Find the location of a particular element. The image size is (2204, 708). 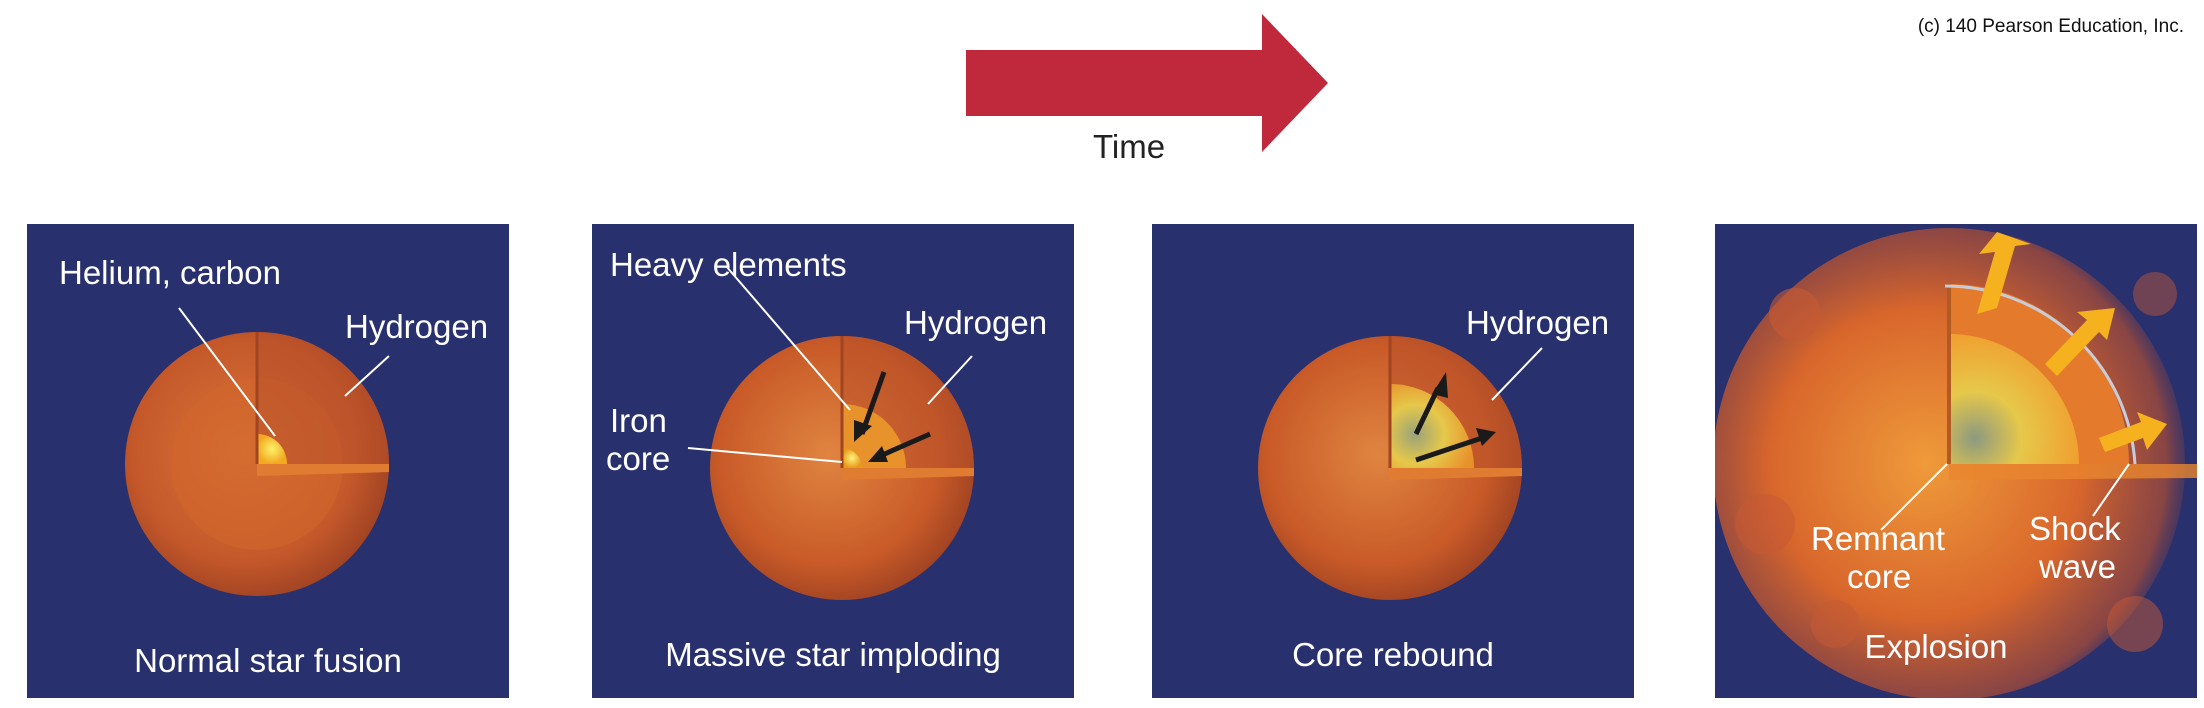

label-core: core is located at coordinates (638, 458).